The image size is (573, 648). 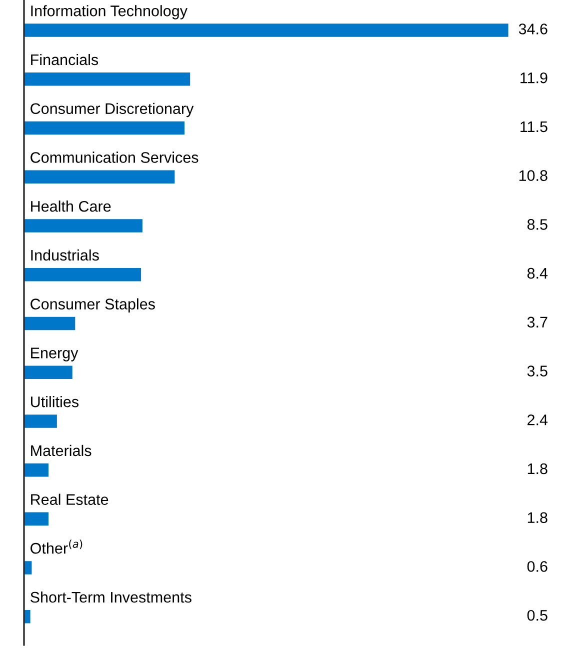 What do you see at coordinates (56, 547) in the screenshot?
I see `y-tick-label: Other$^{(a)}$` at bounding box center [56, 547].